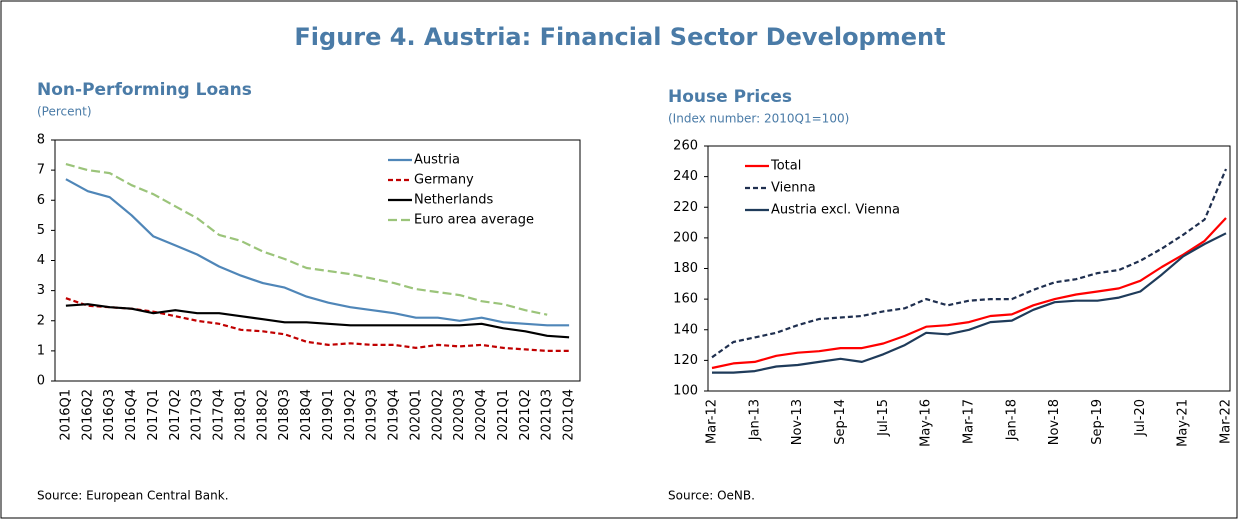 This screenshot has width=1239, height=520. Describe the element at coordinates (133, 496) in the screenshot. I see `source-note: Source: European Central Bank.` at that location.